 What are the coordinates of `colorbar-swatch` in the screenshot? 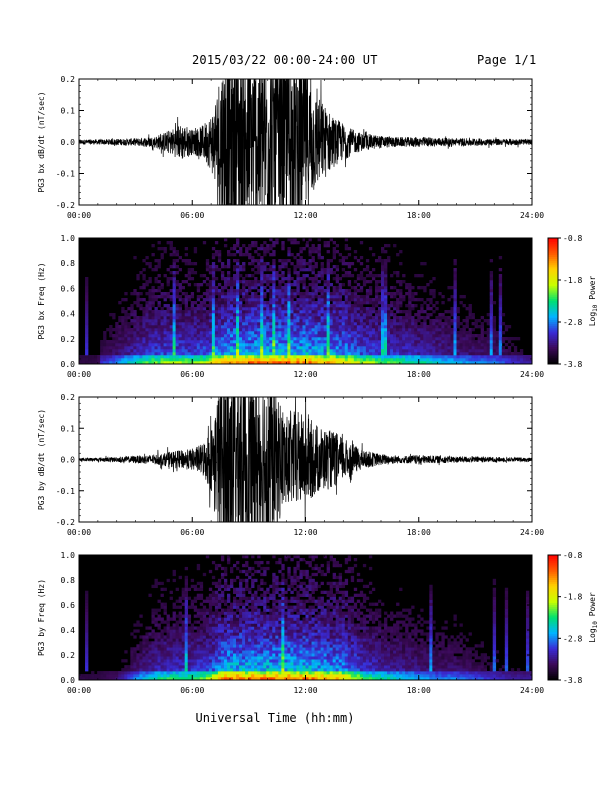 It's located at (553, 359).